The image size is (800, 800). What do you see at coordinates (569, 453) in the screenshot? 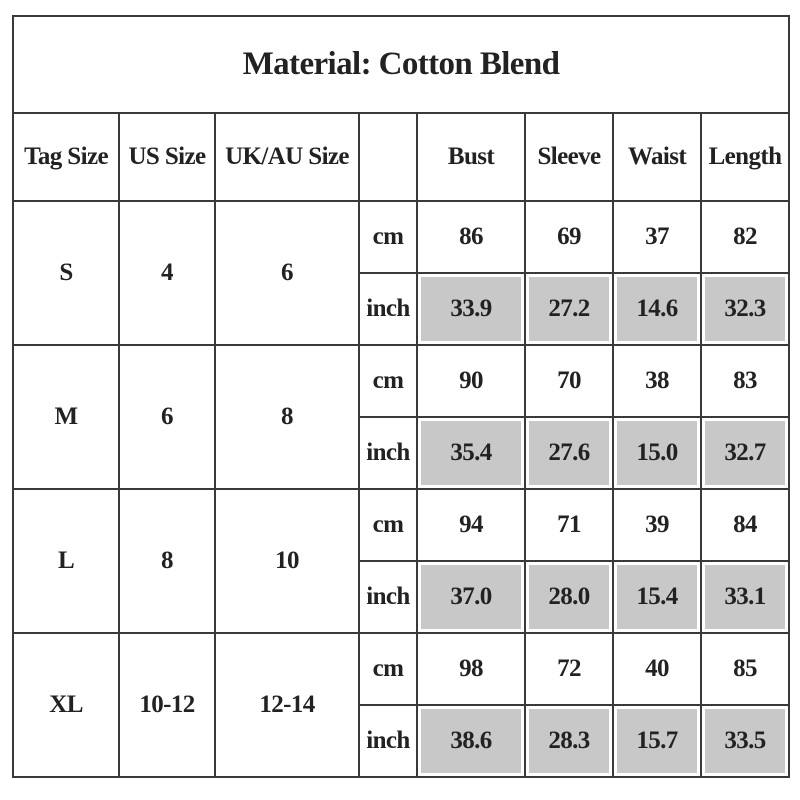
I see `measure-value: 27.6` at bounding box center [569, 453].